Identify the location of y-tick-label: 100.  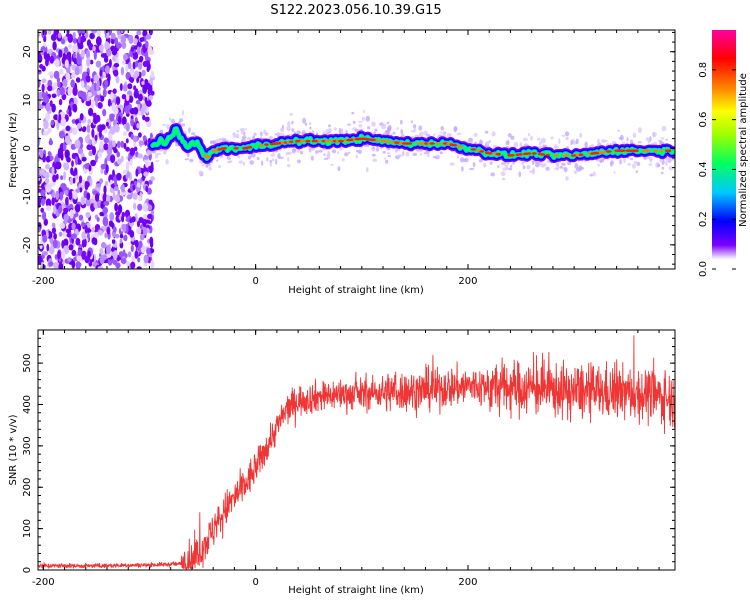
(27, 528).